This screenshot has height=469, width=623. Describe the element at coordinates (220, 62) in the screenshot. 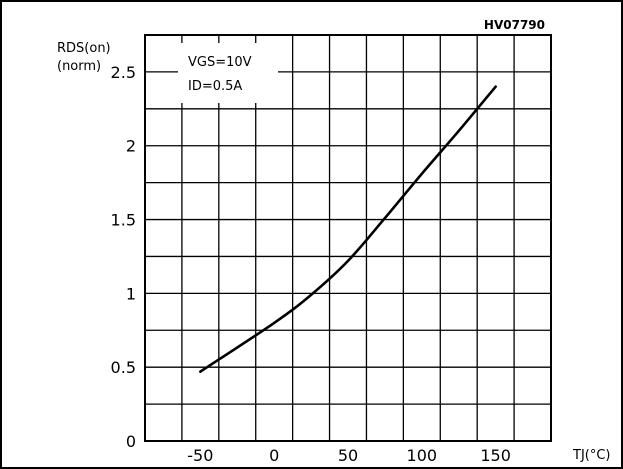

I see `annotation-vgs: VGS=10V` at that location.